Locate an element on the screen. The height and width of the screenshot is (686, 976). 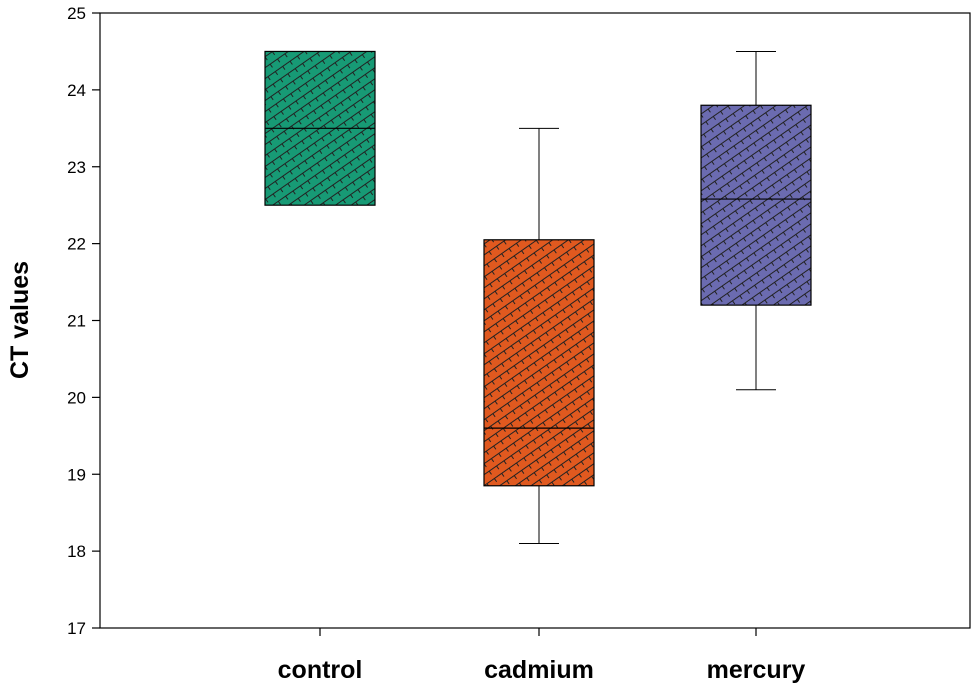
y-tick-label: 23 is located at coordinates (76, 167).